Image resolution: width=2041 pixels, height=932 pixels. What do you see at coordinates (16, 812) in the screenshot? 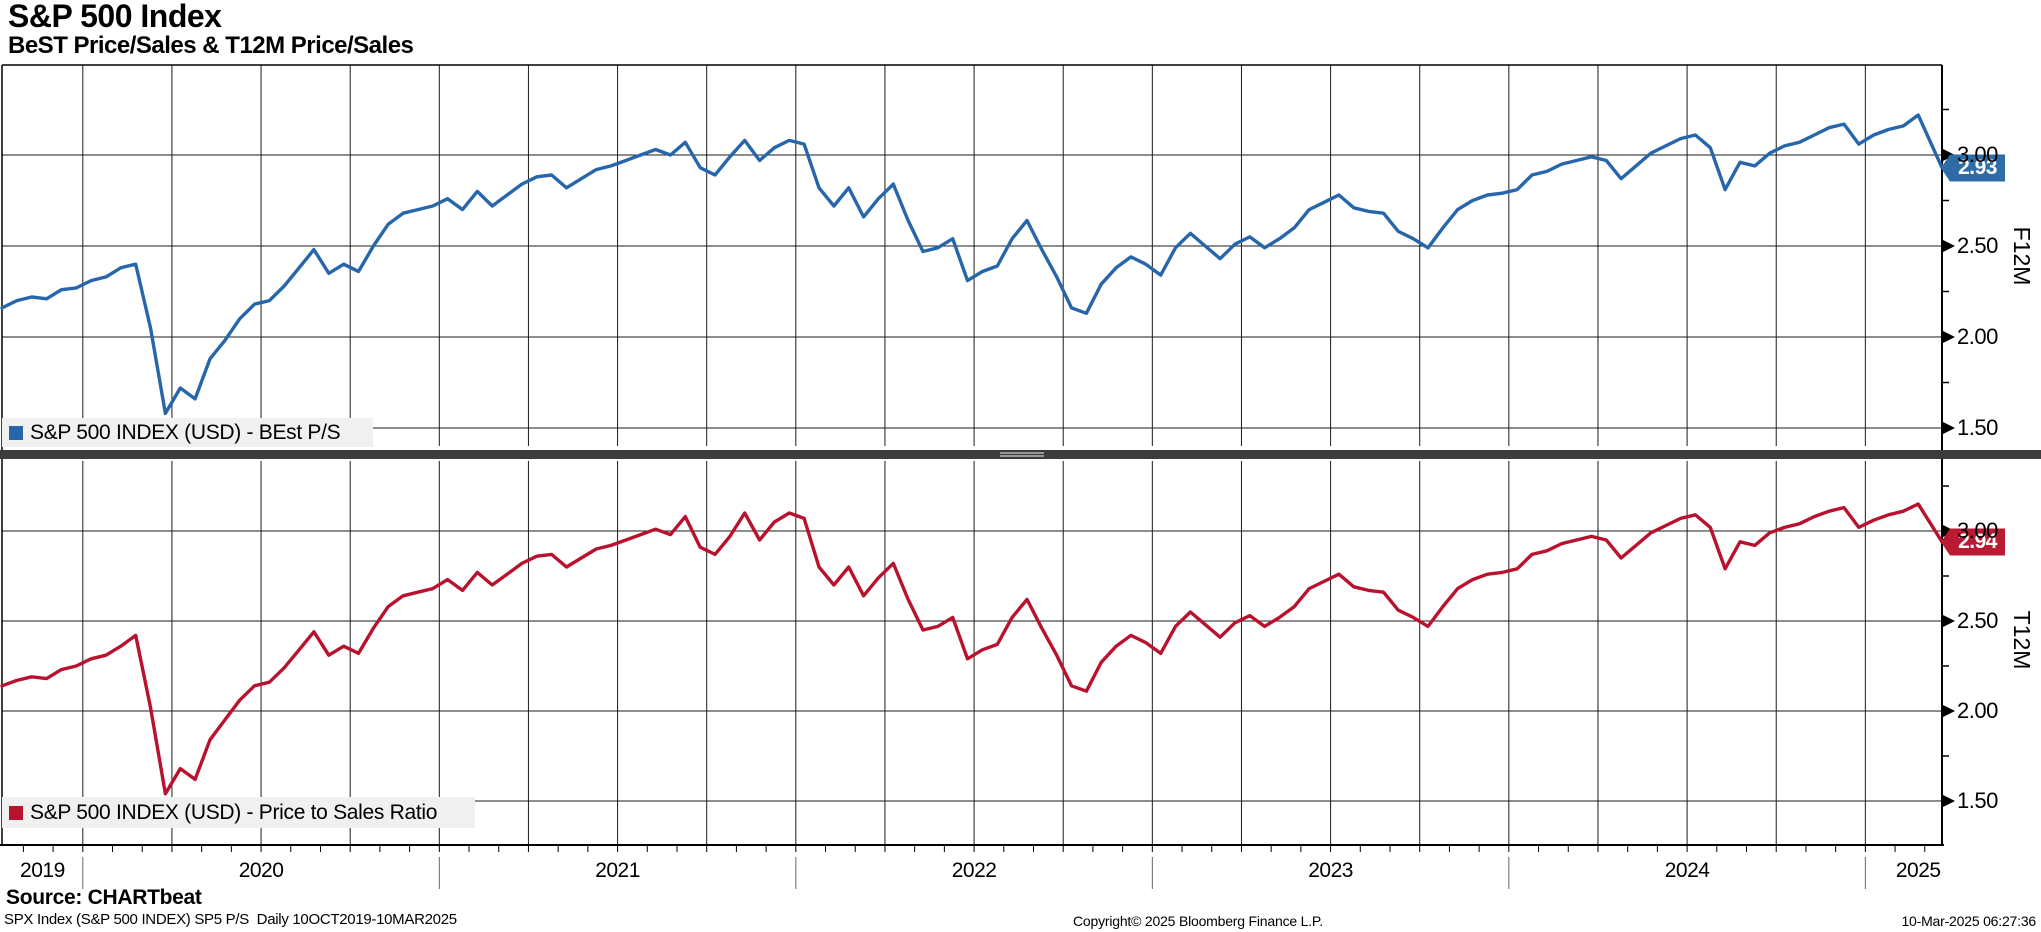
I see `legend-swatch-price-to-sales-icon` at bounding box center [16, 812].